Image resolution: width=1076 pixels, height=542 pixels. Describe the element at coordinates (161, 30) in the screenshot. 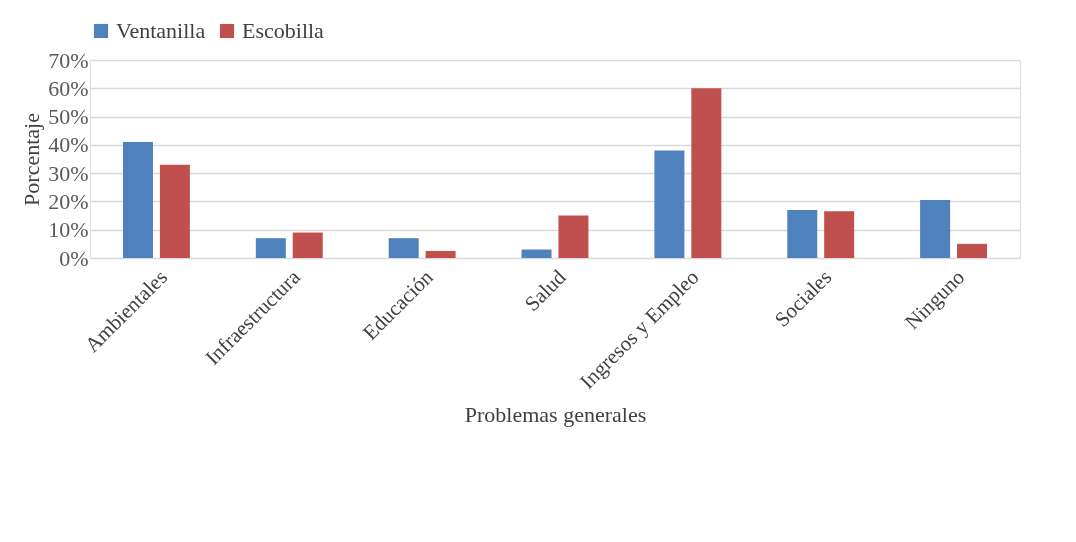

I see `legend-label: Ventanilla` at that location.